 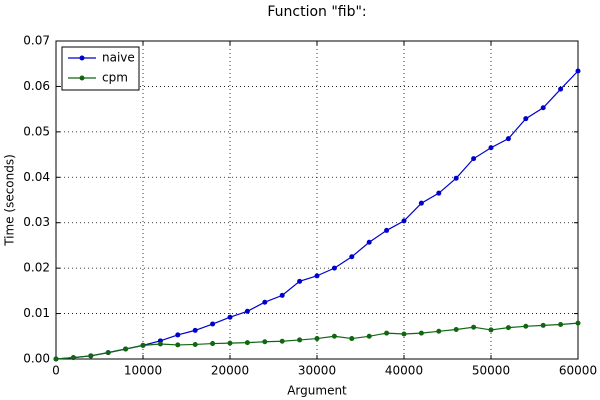 I want to click on chart-title: Function "fib":, so click(x=316, y=12).